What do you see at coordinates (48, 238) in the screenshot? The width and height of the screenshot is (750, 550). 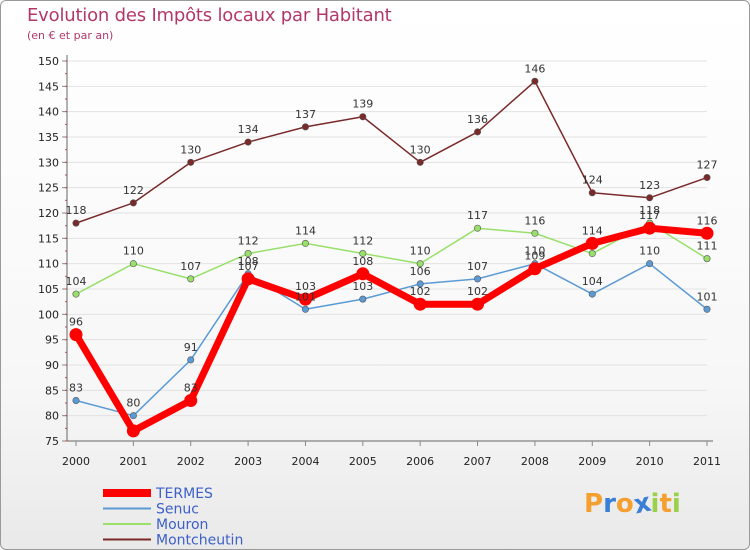 I see `y-tick-label-115: 115` at bounding box center [48, 238].